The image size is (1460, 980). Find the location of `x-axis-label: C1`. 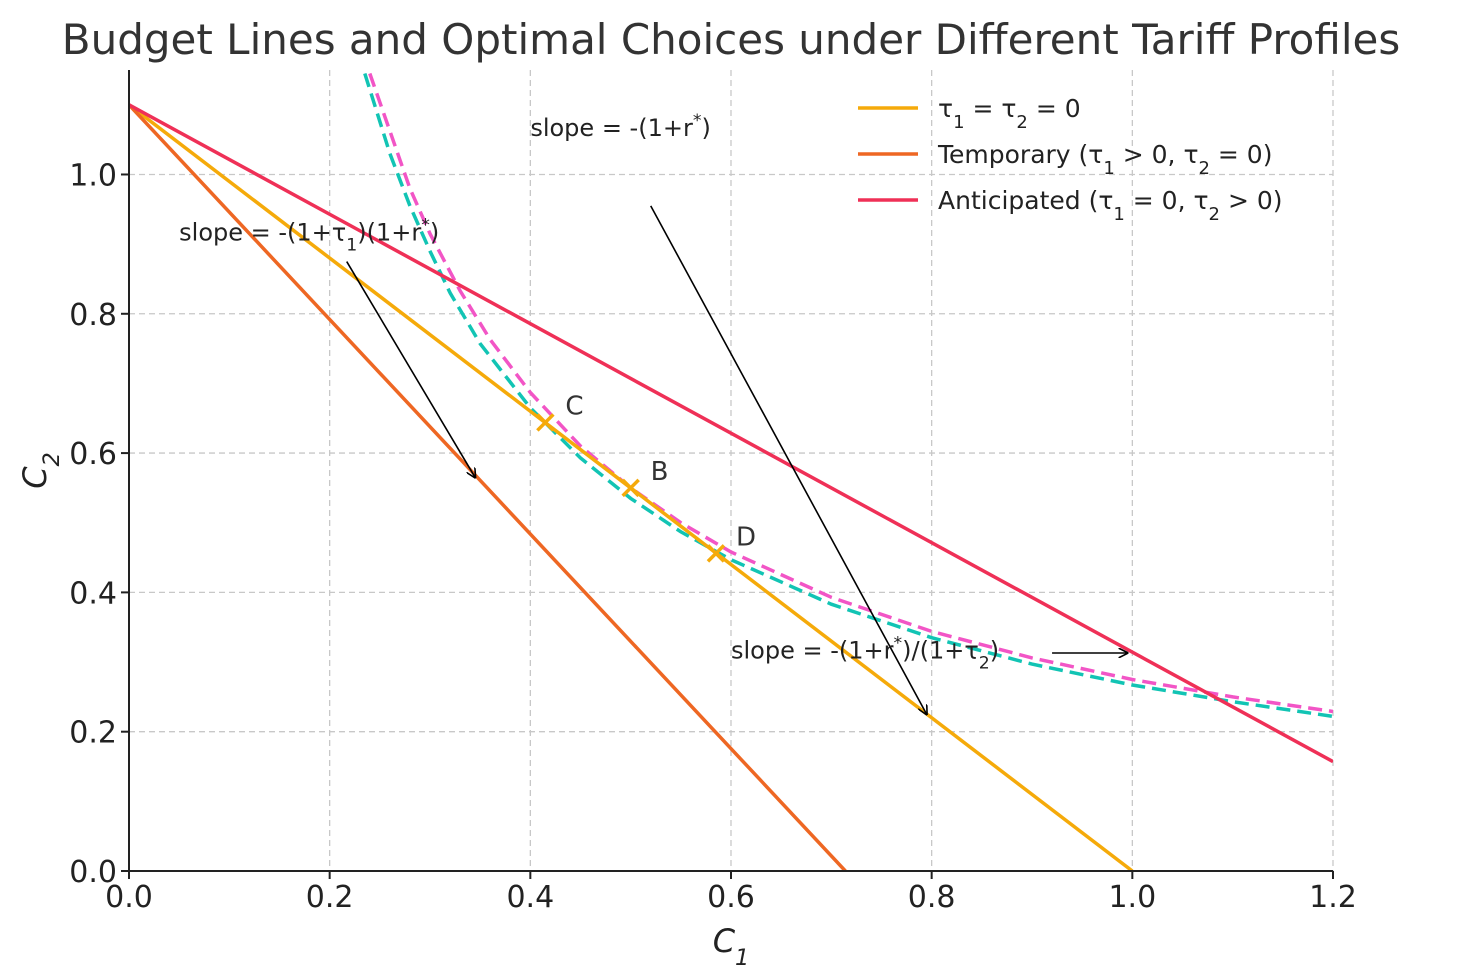

x-axis-label: C1 is located at coordinates (731, 946).